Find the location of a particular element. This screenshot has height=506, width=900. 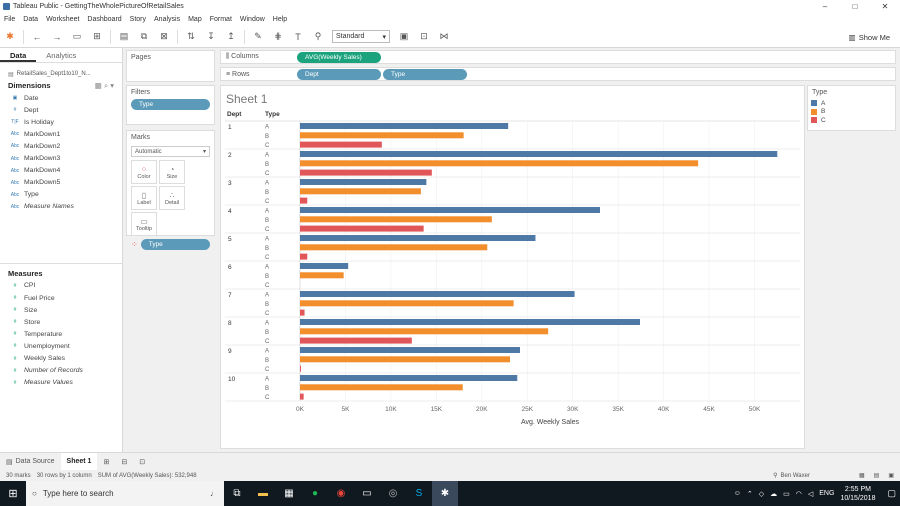

size-button: ◔ Size is located at coordinates (172, 172).